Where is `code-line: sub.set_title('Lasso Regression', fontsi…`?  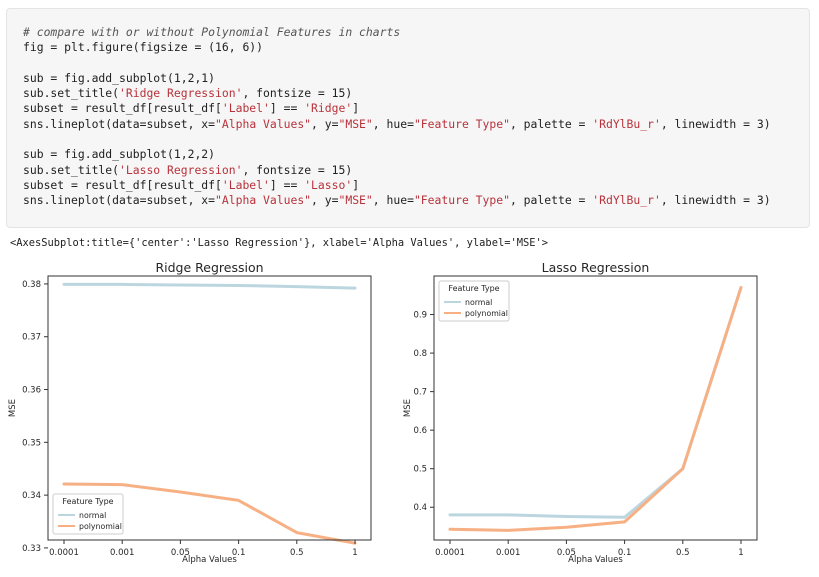 code-line: sub.set_title('Lasso Regression', fontsi… is located at coordinates (416, 170).